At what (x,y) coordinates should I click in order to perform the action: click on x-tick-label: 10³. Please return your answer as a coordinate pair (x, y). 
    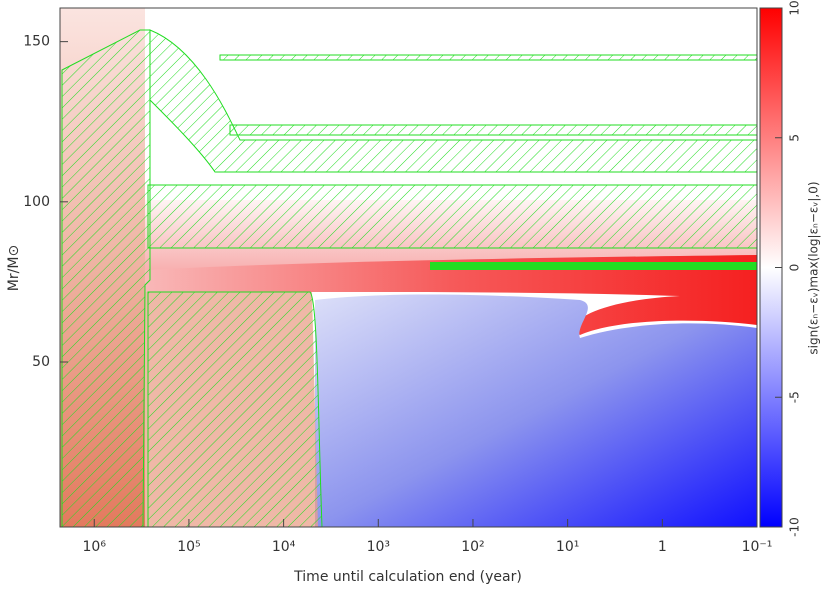
    Looking at the image, I should click on (378, 547).